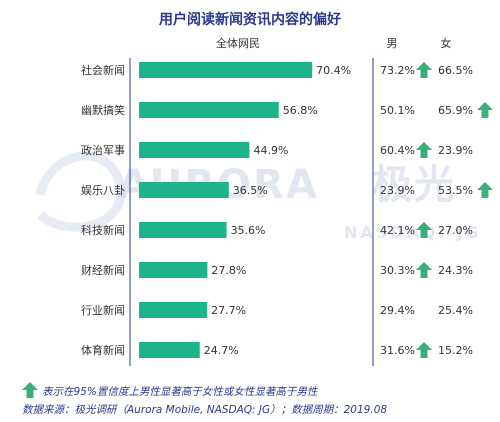 This screenshot has height=422, width=500. I want to click on male-value: 50.1%, so click(397, 110).